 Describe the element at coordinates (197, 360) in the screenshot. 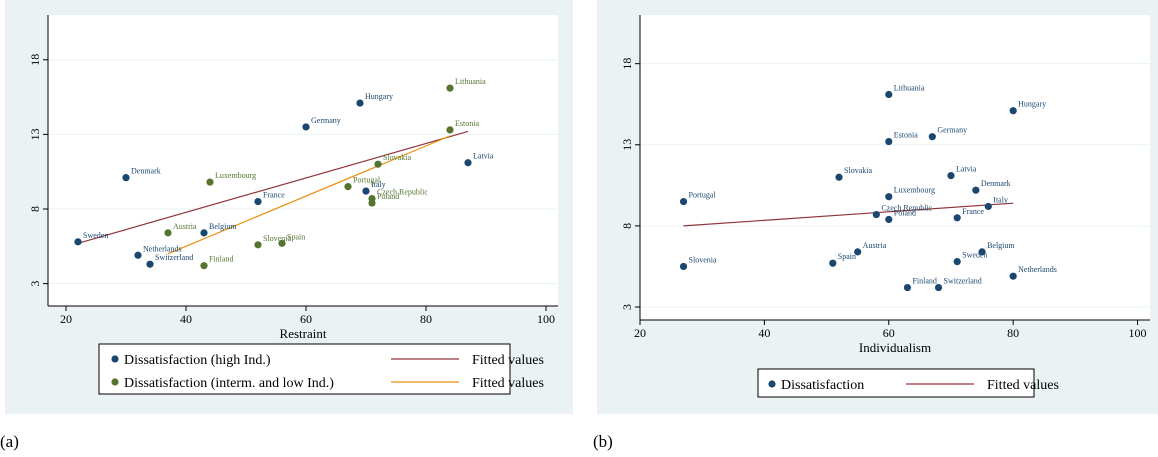

I see `legend-label: Dissatisfaction (high Ind.)` at that location.